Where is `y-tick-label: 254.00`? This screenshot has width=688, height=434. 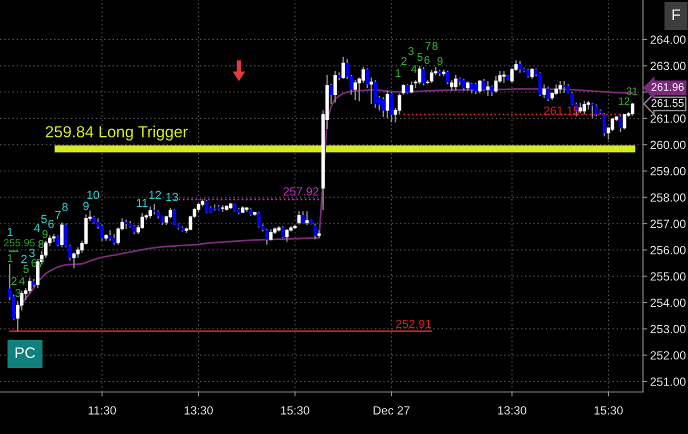 y-tick-label: 254.00 is located at coordinates (668, 302).